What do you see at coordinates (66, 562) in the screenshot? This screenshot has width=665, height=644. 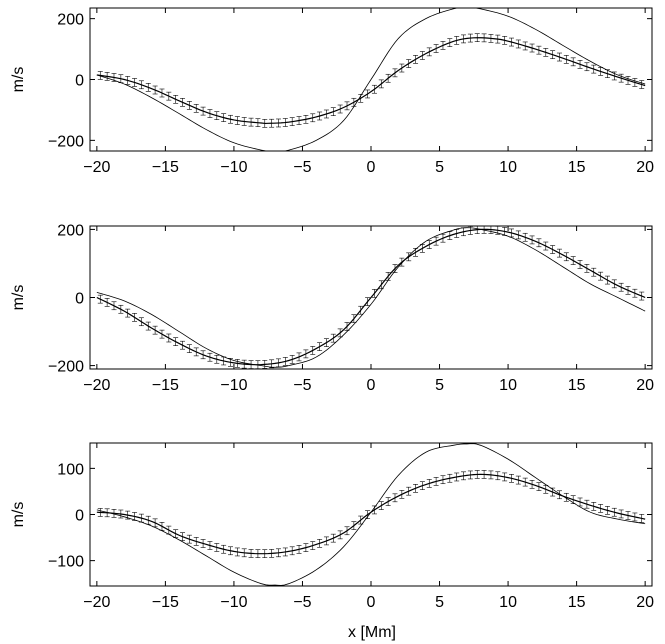 I see `y-tick-label: −100` at bounding box center [66, 562].